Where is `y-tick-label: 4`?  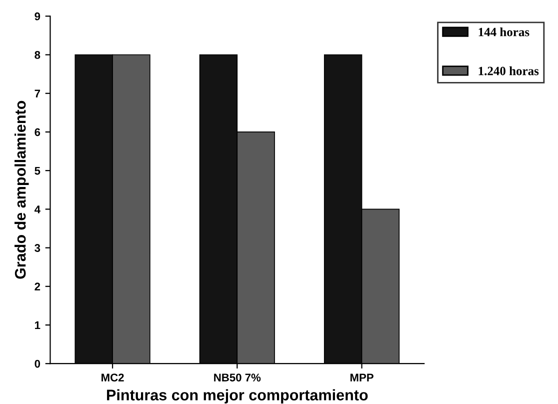
y-tick-label: 4 is located at coordinates (37, 210).